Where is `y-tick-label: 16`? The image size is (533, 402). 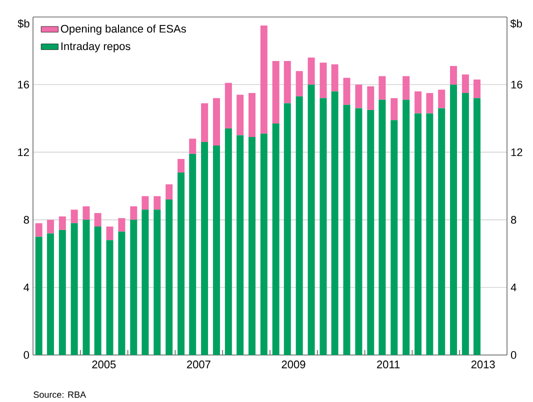
y-tick-label: 16 is located at coordinates (23, 84).